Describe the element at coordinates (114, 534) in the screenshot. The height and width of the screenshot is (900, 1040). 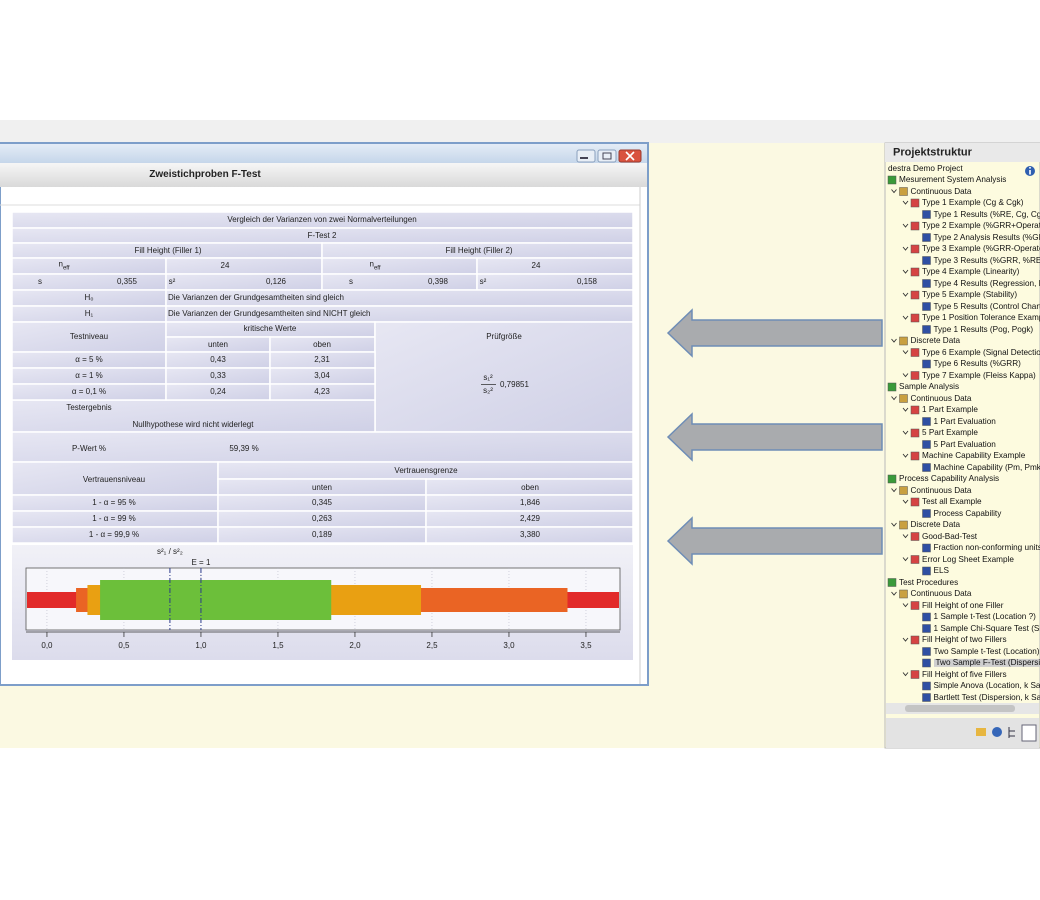
I see `confidence-label: 1 - α = 99,9 %` at that location.